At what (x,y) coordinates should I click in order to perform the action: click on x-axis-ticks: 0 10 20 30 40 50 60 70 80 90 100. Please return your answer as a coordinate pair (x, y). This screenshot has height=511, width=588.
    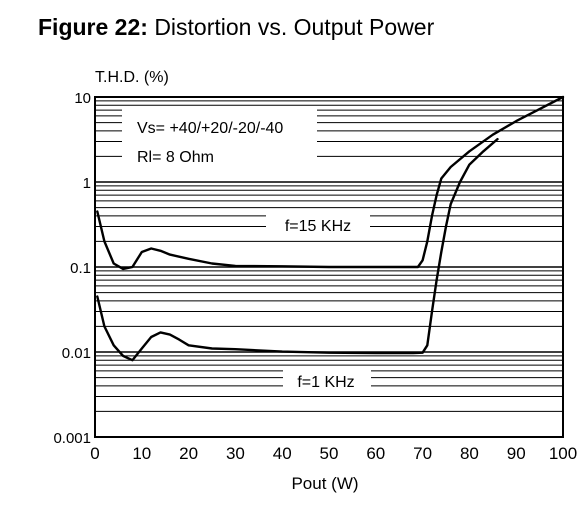
    Looking at the image, I should click on (333, 453).